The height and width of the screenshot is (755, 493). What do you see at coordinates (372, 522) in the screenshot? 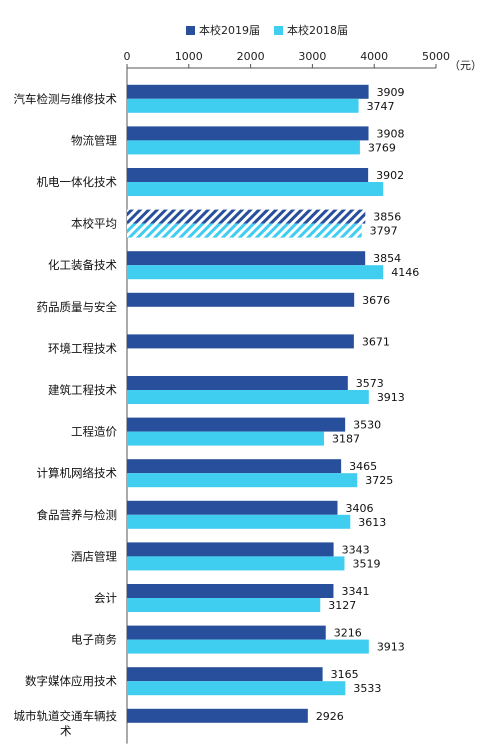
I see `data-label-2018: 3613` at bounding box center [372, 522].